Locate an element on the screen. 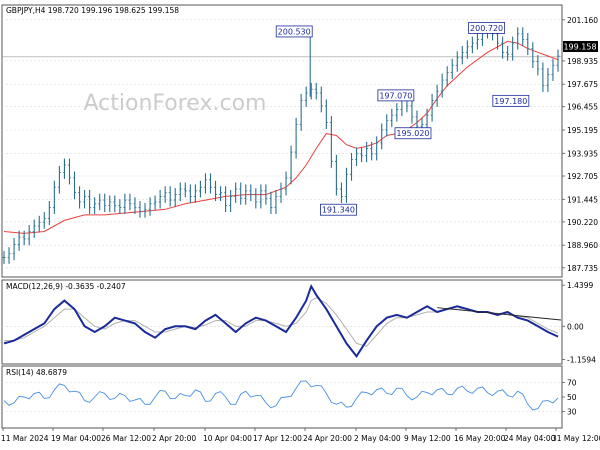 The image size is (600, 450). current-price-label: 199.158 is located at coordinates (579, 47).